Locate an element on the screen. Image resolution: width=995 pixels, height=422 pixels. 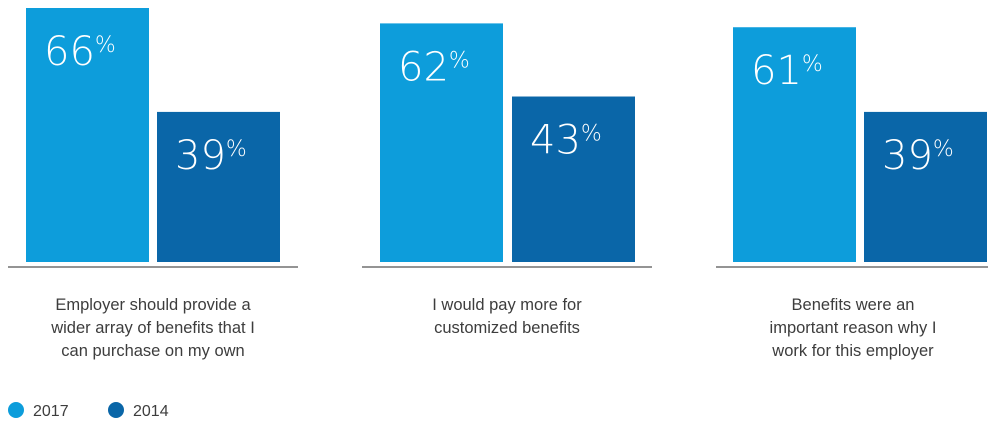
bar-value-label: 62% is located at coordinates (434, 67).